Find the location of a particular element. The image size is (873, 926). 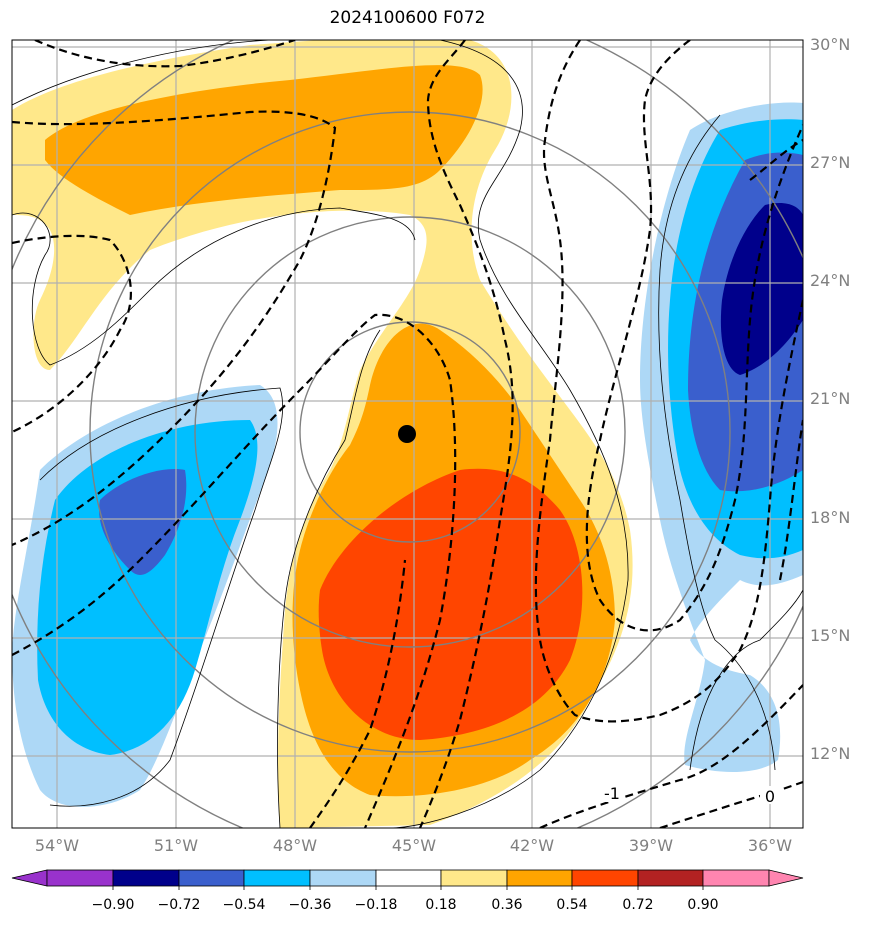

colorbar-tick-label: −0.54 is located at coordinates (244, 905).